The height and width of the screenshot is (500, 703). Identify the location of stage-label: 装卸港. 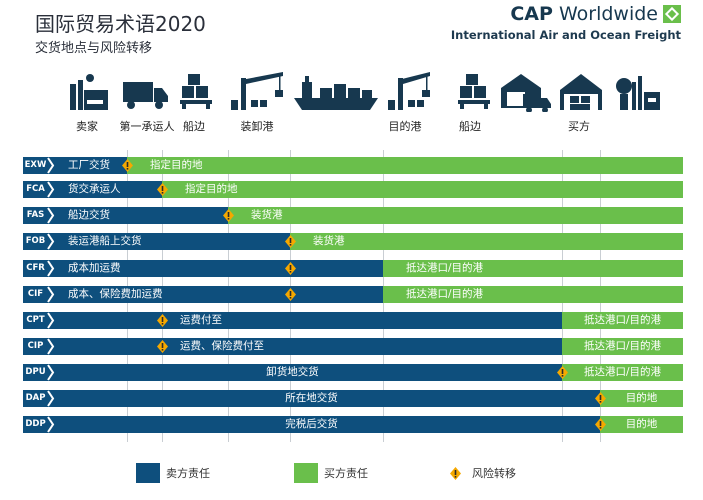
(257, 126).